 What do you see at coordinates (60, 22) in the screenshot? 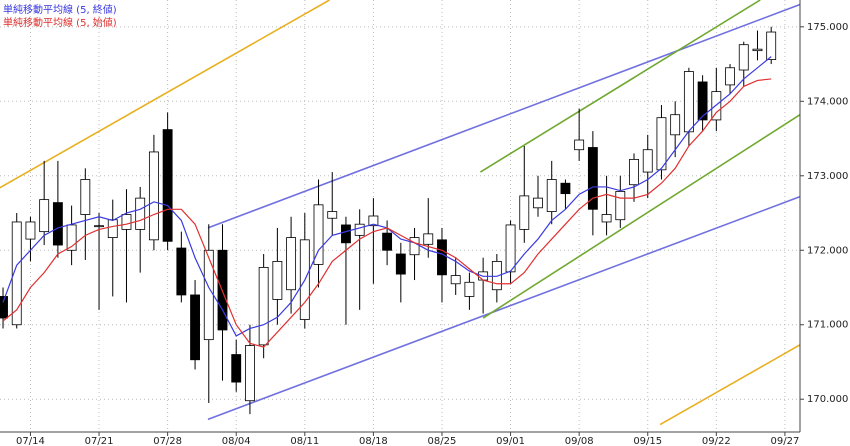
I see `legend-label: 単純移動平均線 (5, 始値)` at bounding box center [60, 22].